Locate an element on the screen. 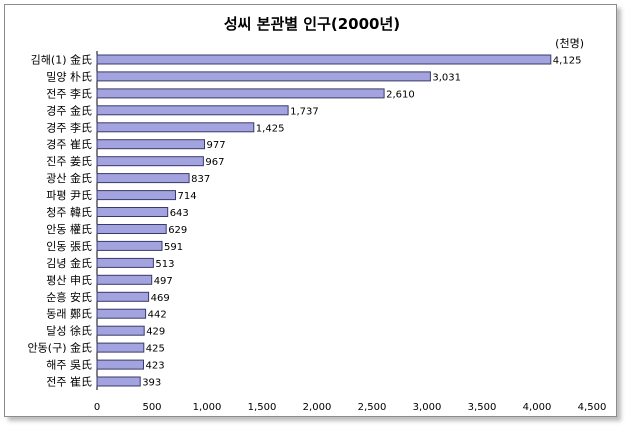 This screenshot has width=626, height=427. x-tick-label: 1,000 is located at coordinates (207, 407).